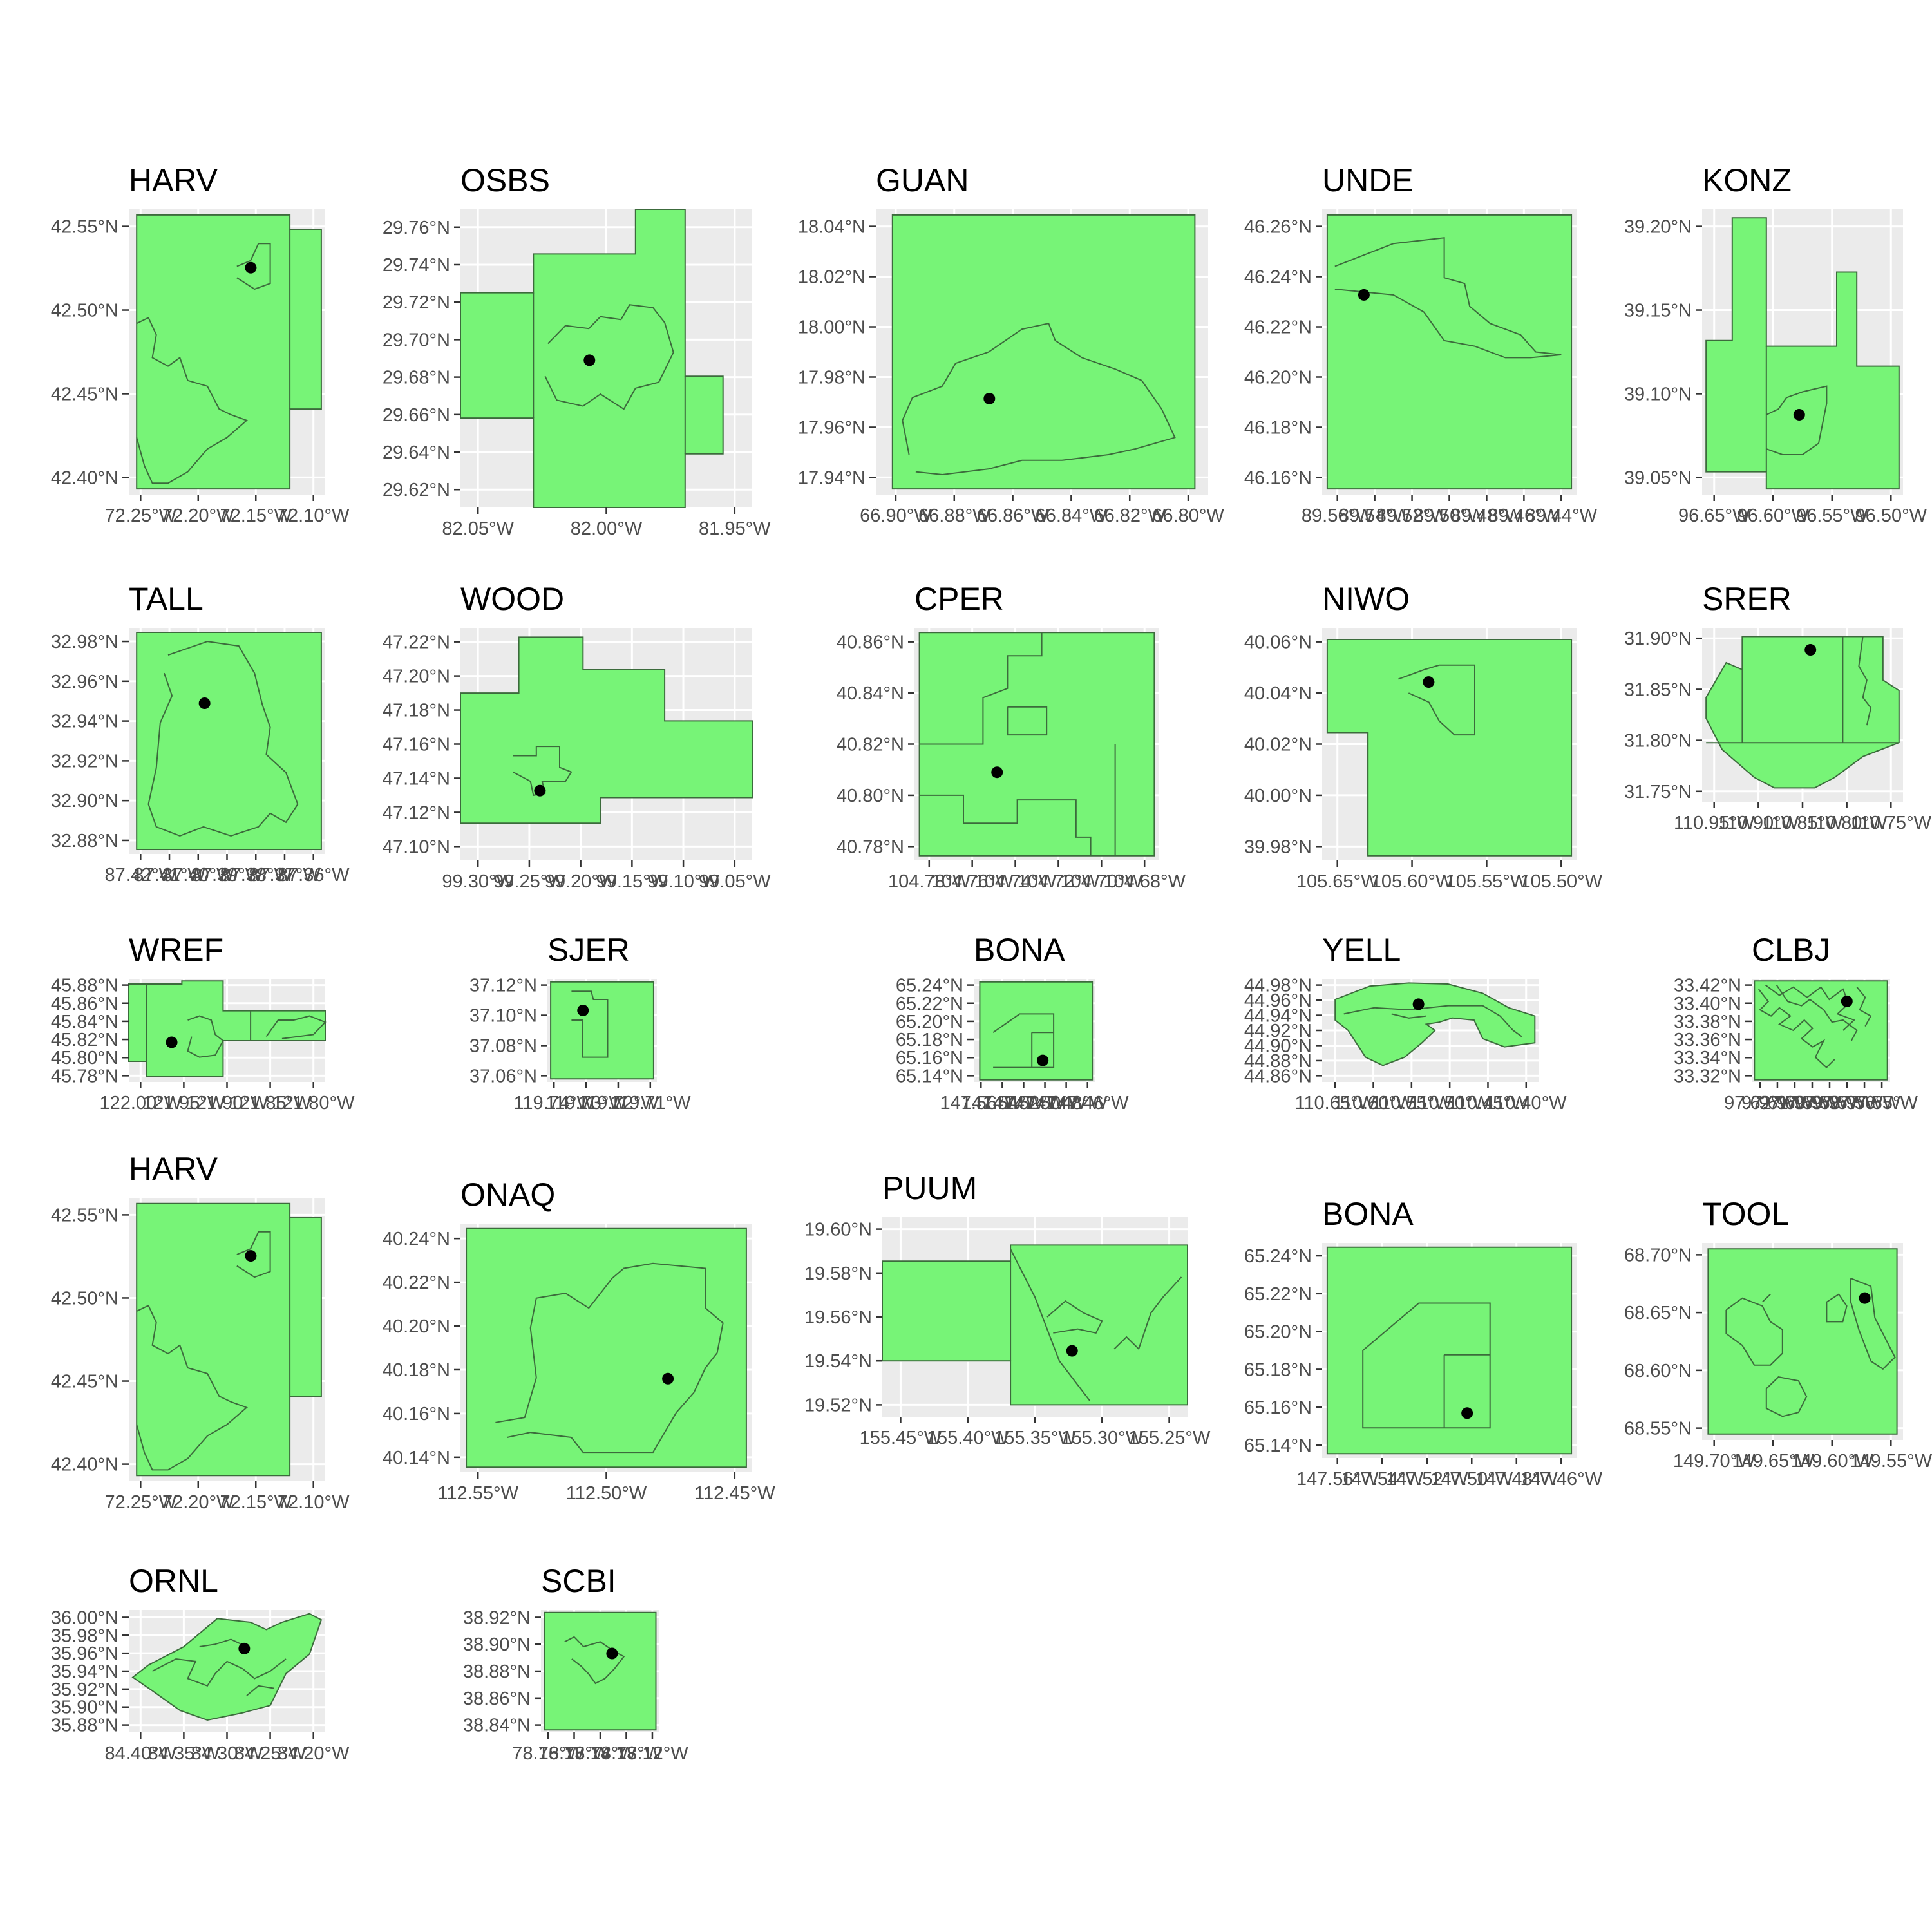 This screenshot has width=1932, height=1932. What do you see at coordinates (1882, 1103) in the screenshot?
I see `x-tick-label: 97.55°W` at bounding box center [1882, 1103].